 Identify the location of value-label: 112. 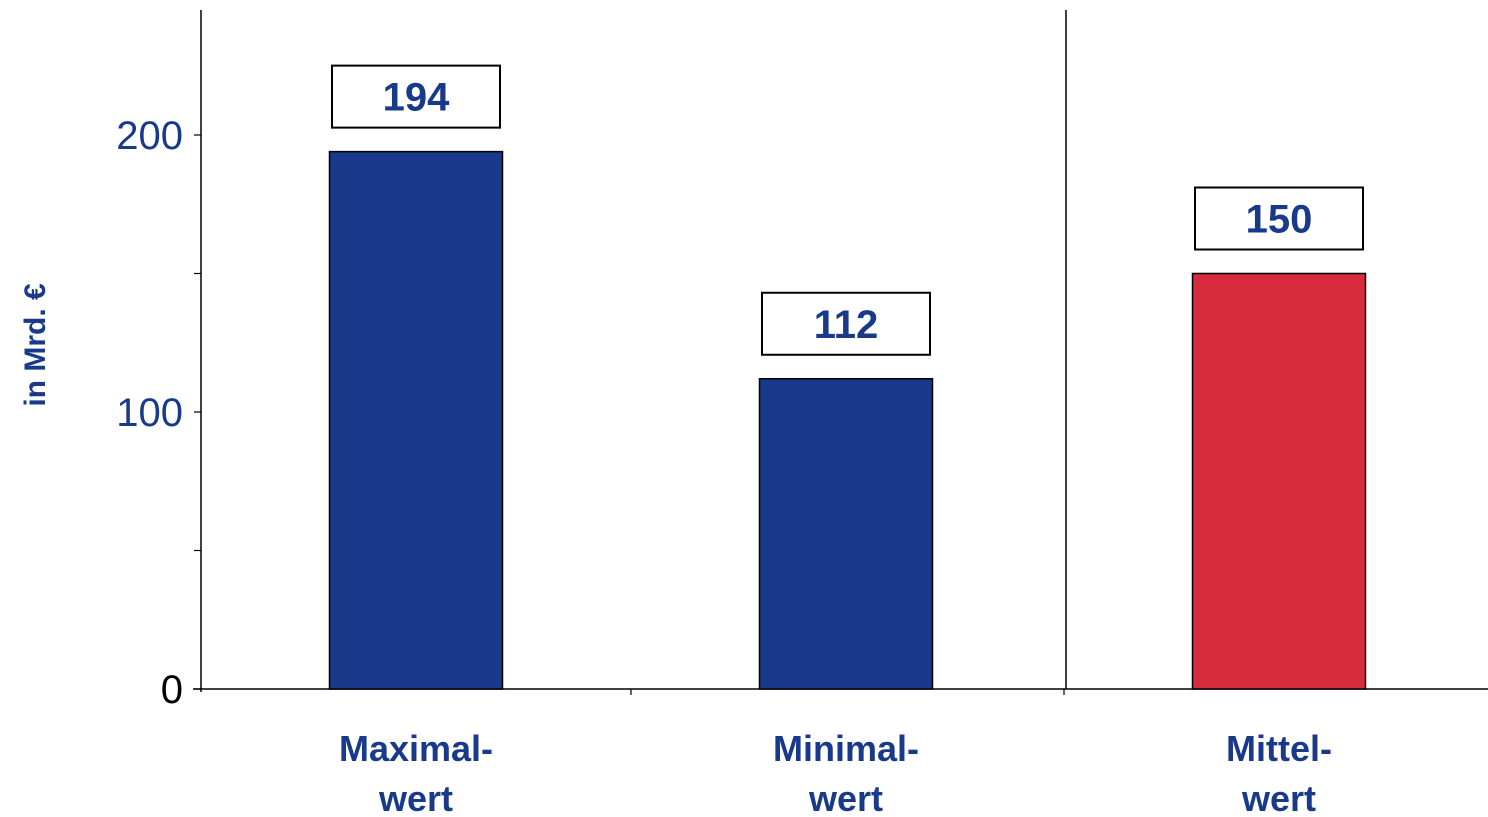
(846, 325).